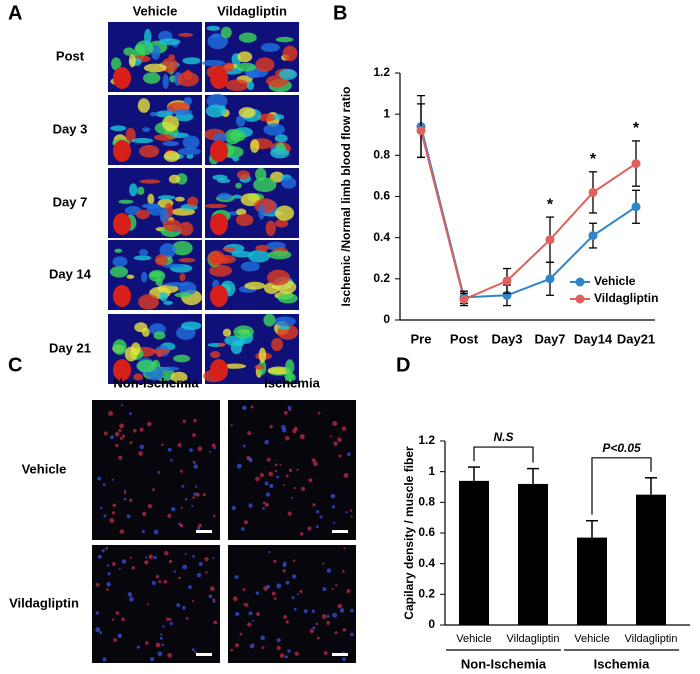  What do you see at coordinates (70, 201) in the screenshot?
I see `row-label: Day 7` at bounding box center [70, 201].